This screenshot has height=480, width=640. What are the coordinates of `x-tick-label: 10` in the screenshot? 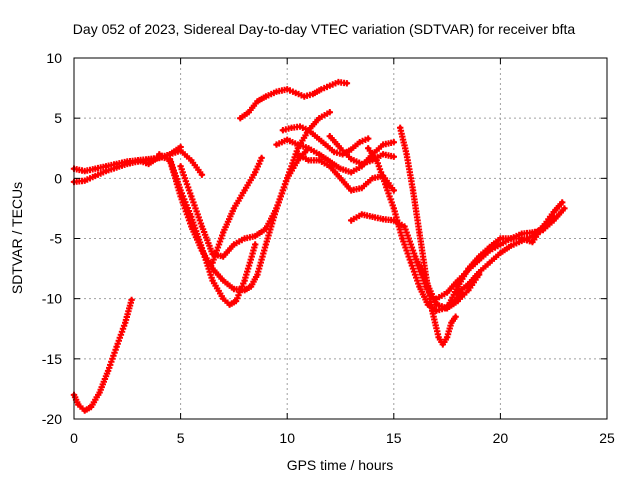 It's located at (287, 438).